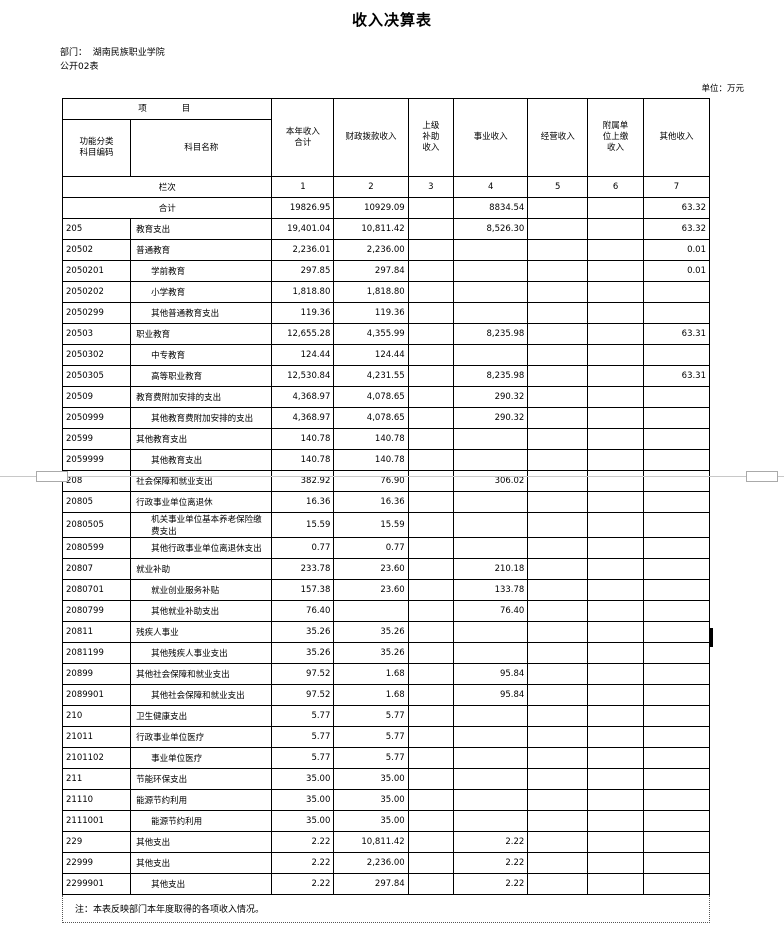 The width and height of the screenshot is (784, 936). Describe the element at coordinates (201, 548) in the screenshot. I see `row-subject-name: 其他行政事业单位离退休支出` at that location.